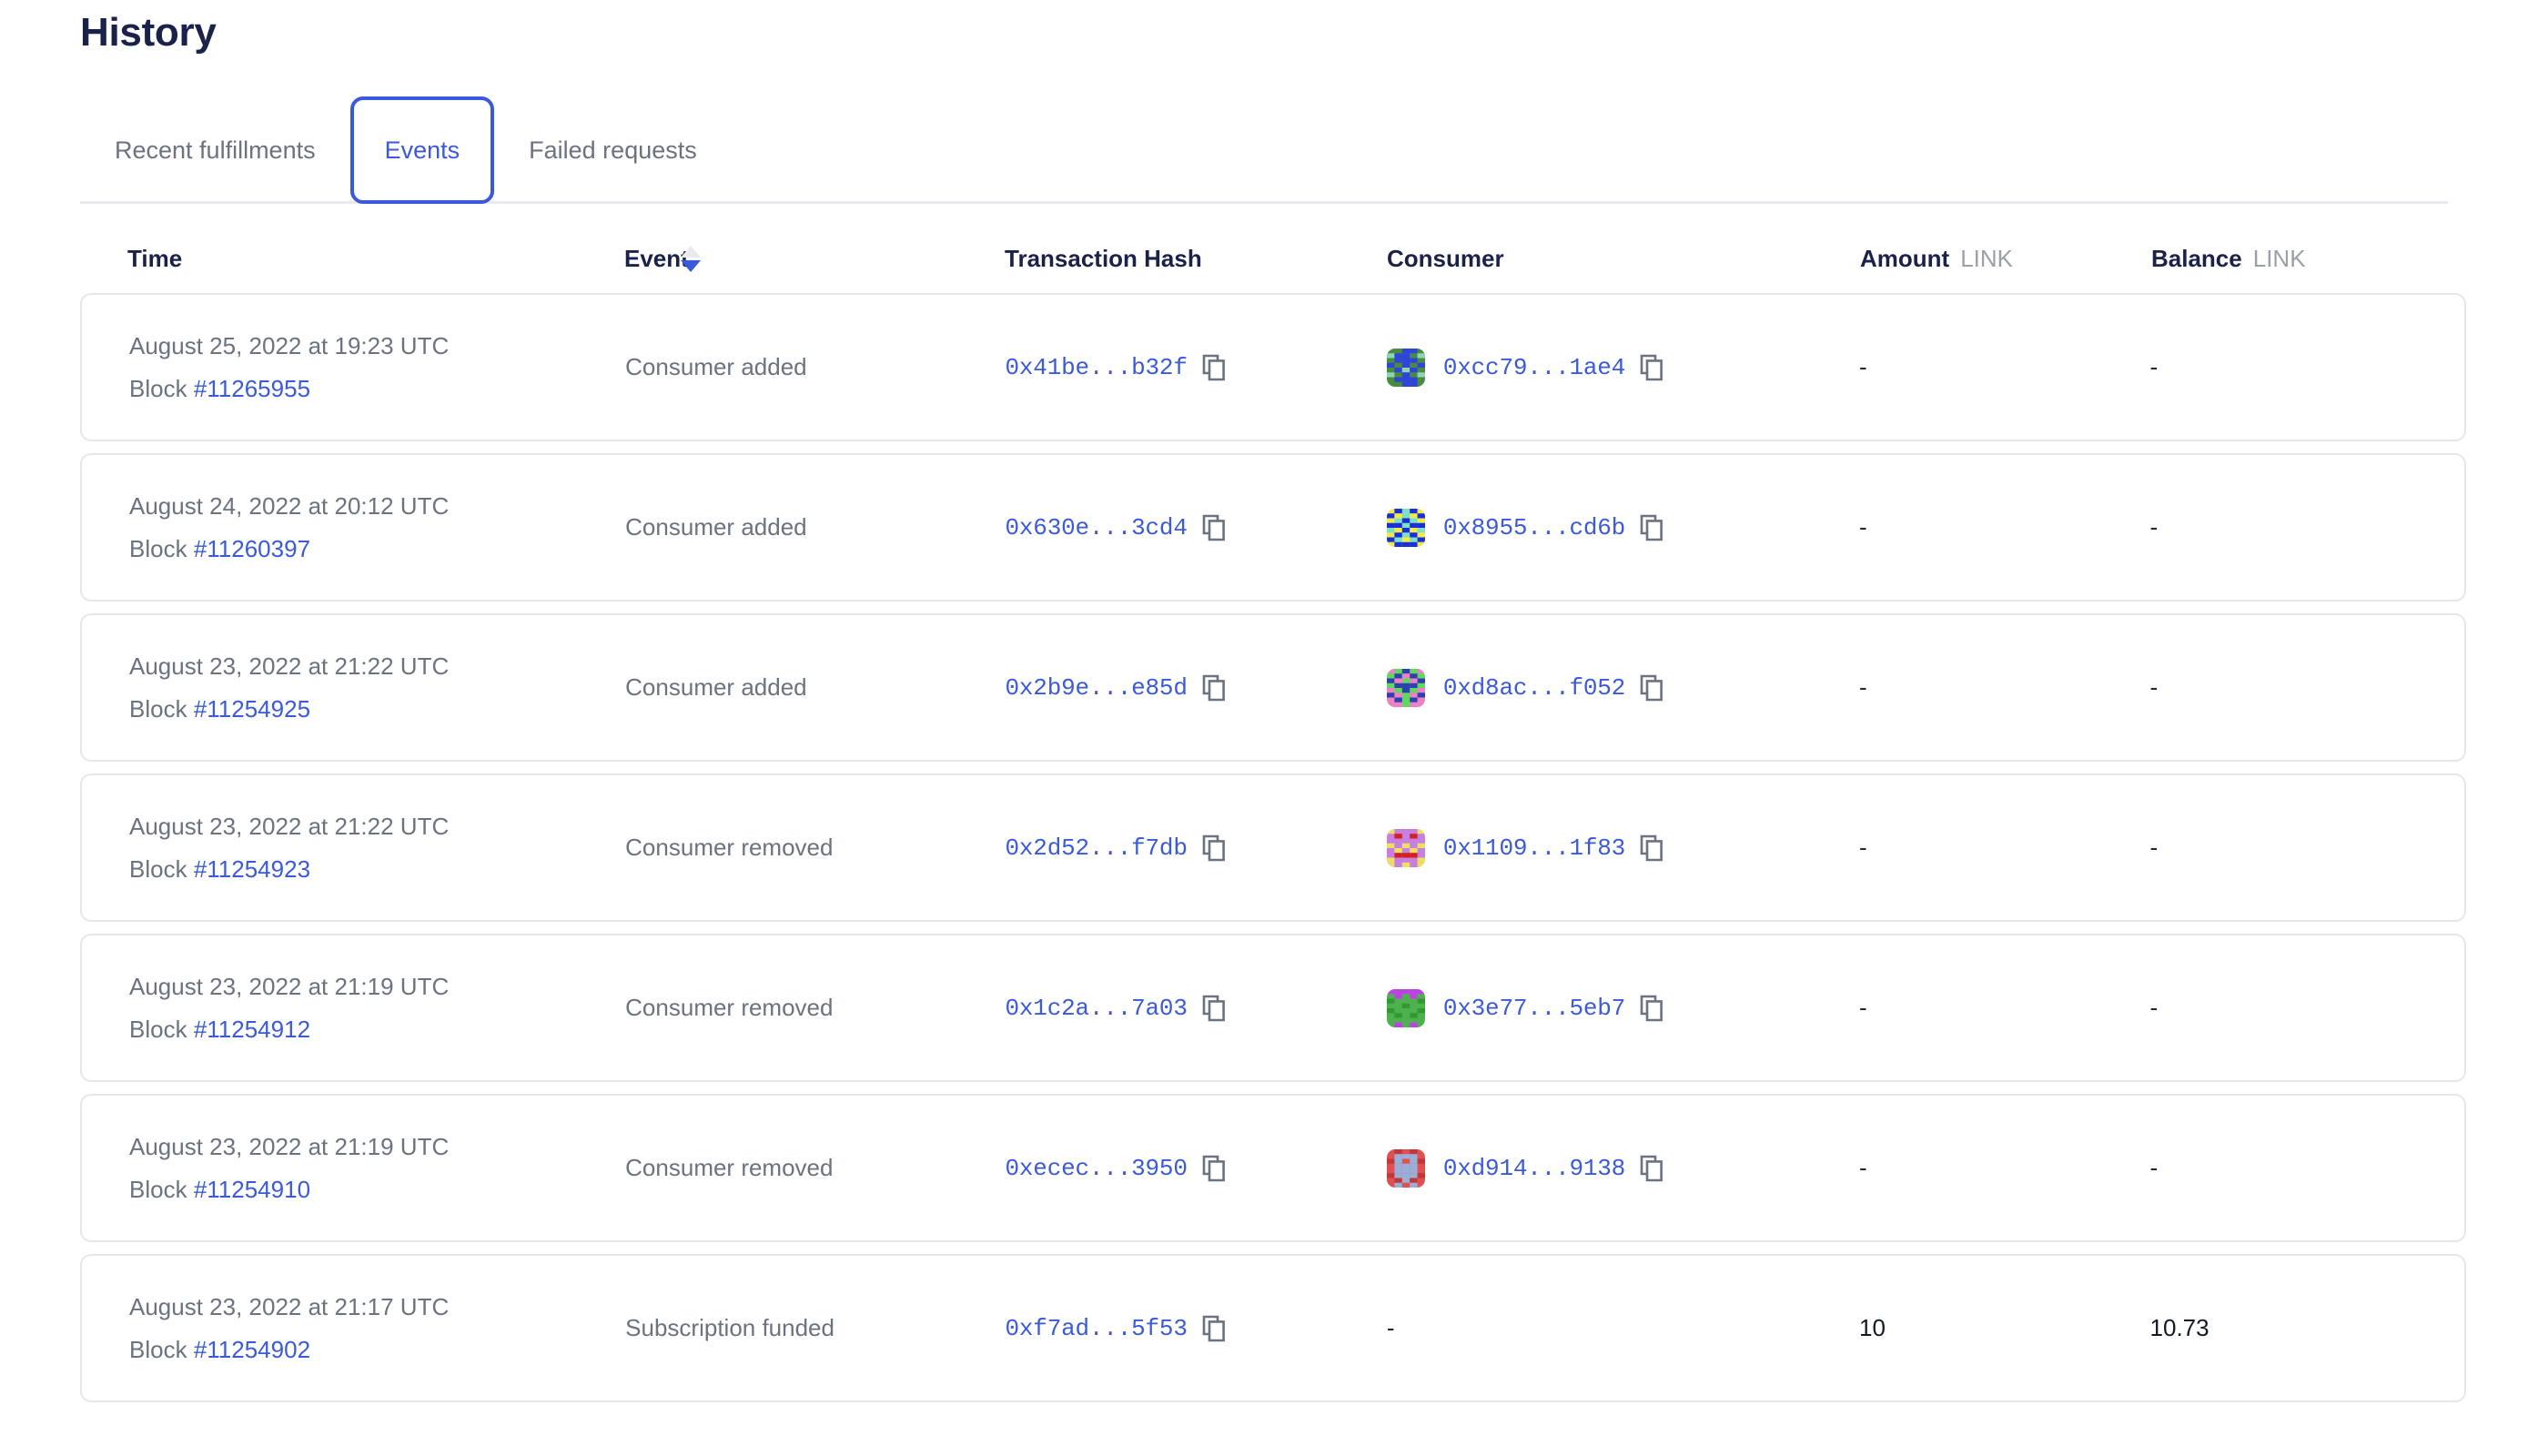  Describe the element at coordinates (289, 506) in the screenshot. I see `event-timestamp: August 24, 2022 at 20:12 UTC` at that location.